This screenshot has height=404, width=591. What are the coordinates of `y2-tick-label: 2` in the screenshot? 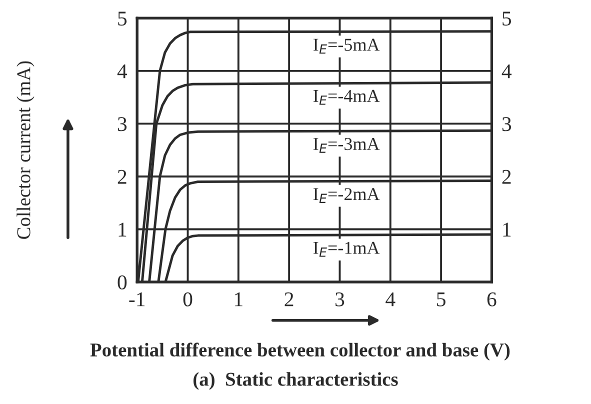 It's located at (506, 177).